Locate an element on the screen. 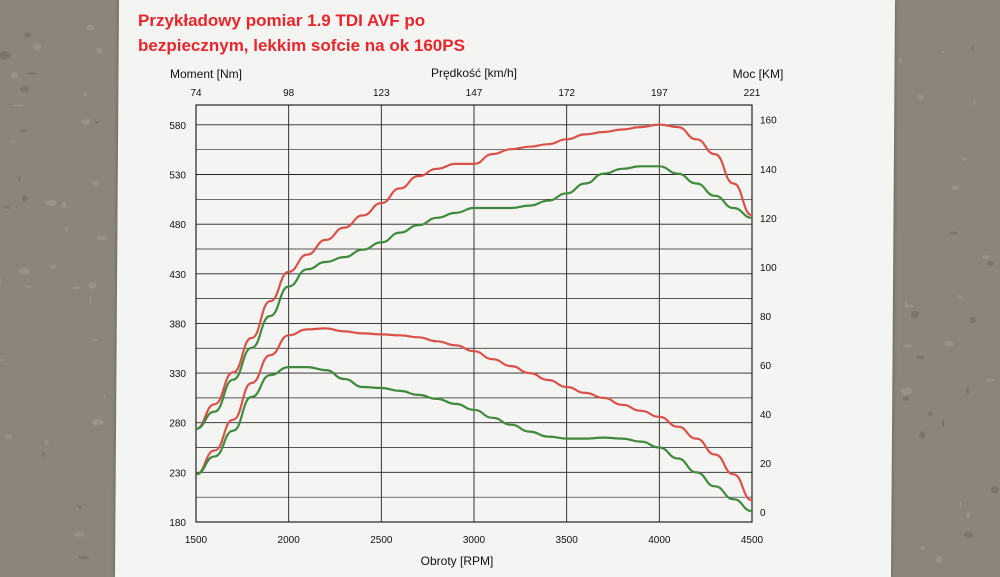 This screenshot has height=577, width=1000. x-tick-label: 3500 is located at coordinates (567, 540).